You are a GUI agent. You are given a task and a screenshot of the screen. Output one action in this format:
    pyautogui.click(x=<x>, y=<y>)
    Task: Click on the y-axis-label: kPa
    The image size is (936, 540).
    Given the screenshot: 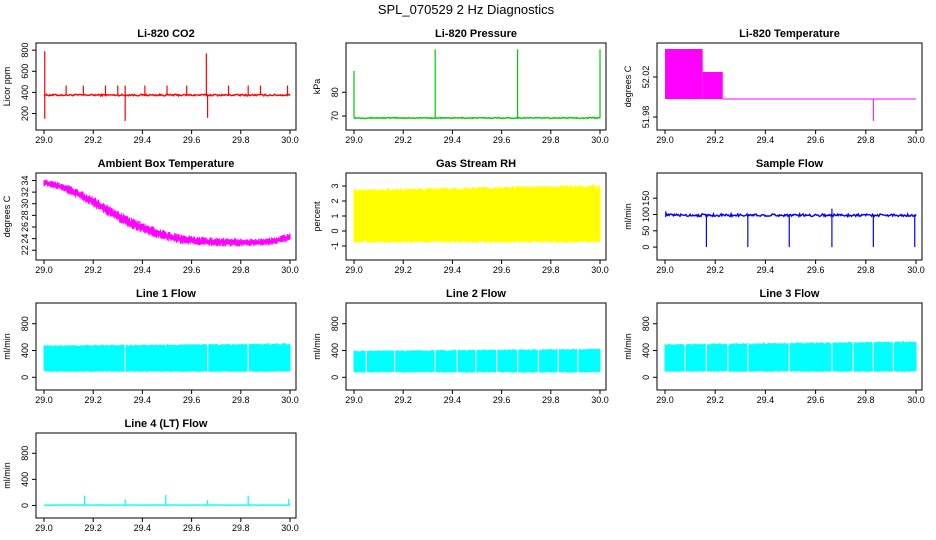 What is the action you would take?
    pyautogui.click(x=317, y=87)
    